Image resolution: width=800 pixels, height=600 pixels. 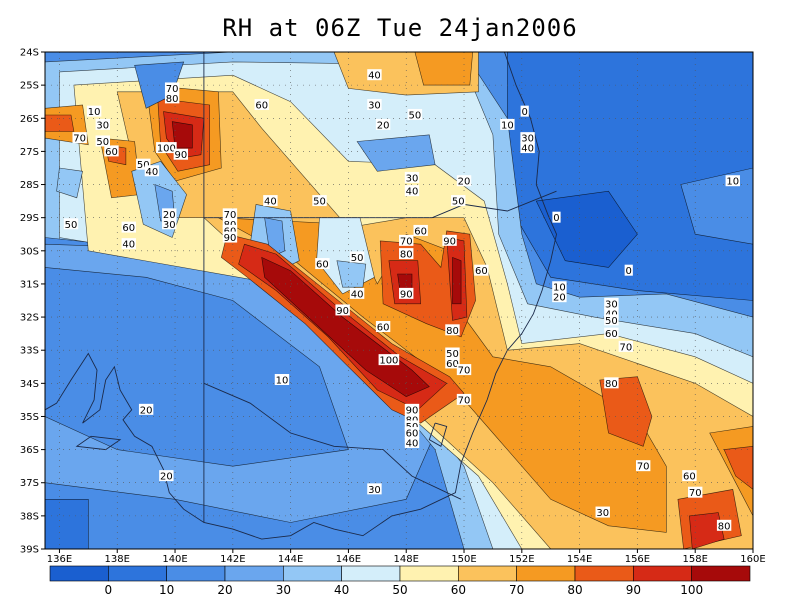 I want to click on lat-tick-label: 29S, so click(x=29, y=218).